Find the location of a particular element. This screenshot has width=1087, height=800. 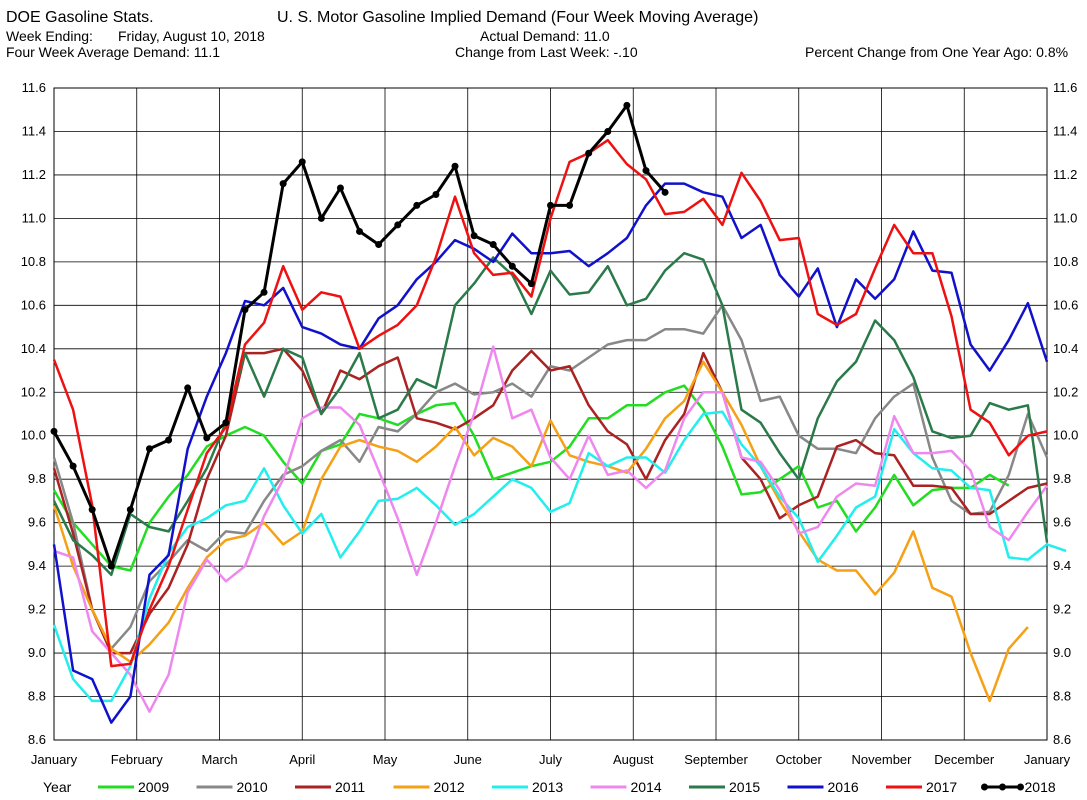

legend-title: Year is located at coordinates (57, 787).